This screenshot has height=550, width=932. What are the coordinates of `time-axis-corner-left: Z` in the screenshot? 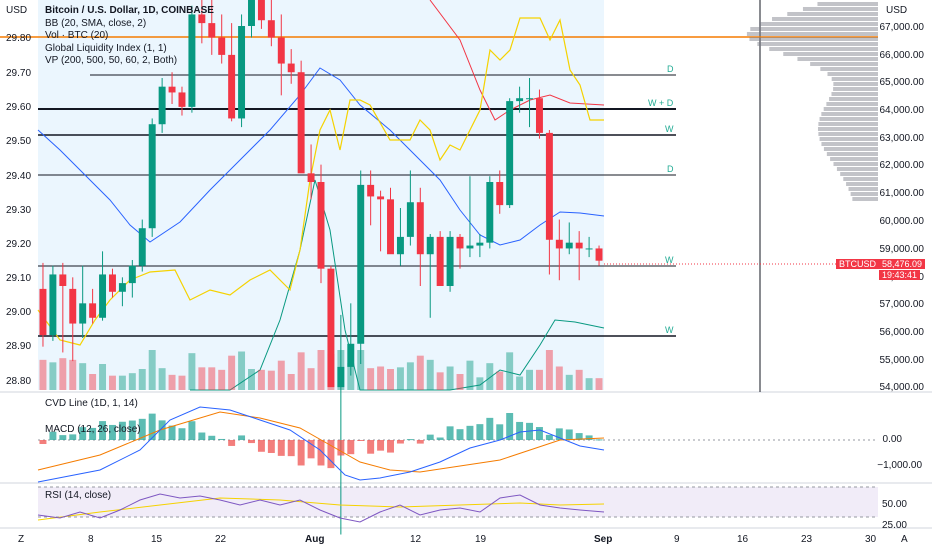 It's located at (21, 539).